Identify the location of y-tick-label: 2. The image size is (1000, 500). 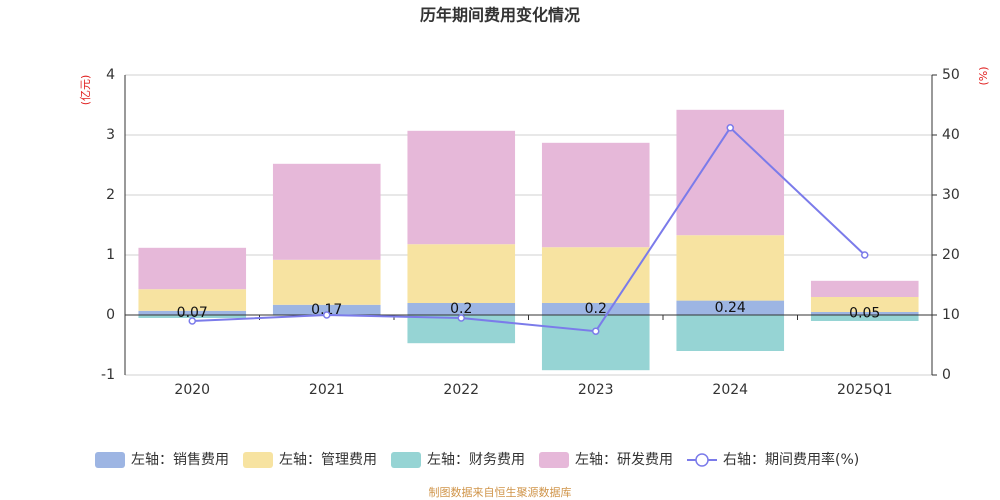
(110, 195).